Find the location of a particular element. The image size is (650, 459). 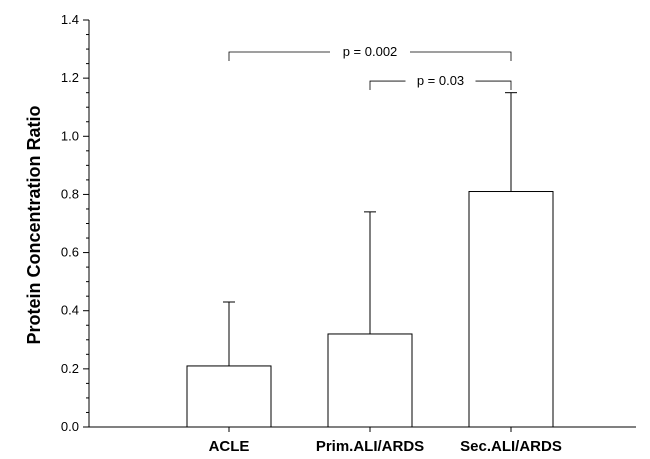

y-tick-label: 0.0 is located at coordinates (70, 426).